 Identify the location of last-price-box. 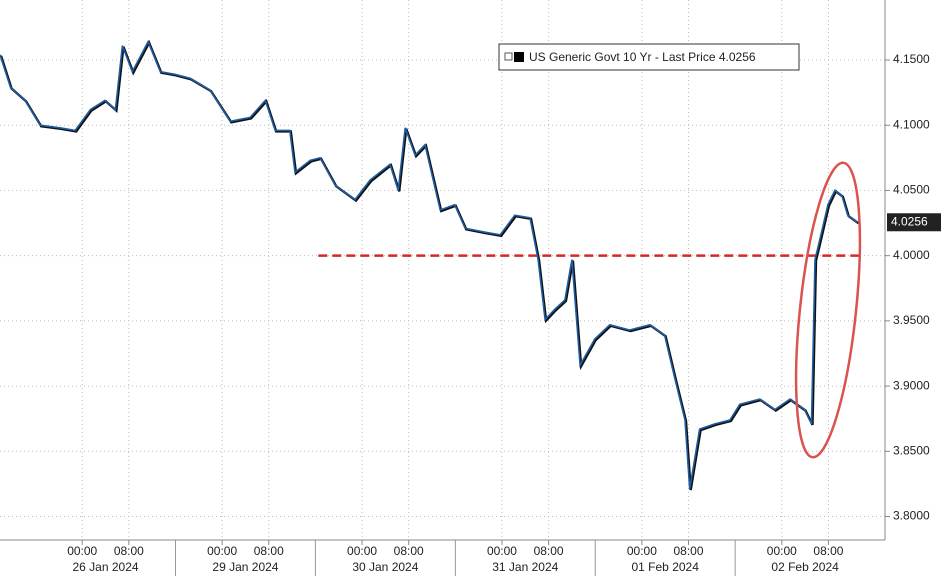
(914, 222).